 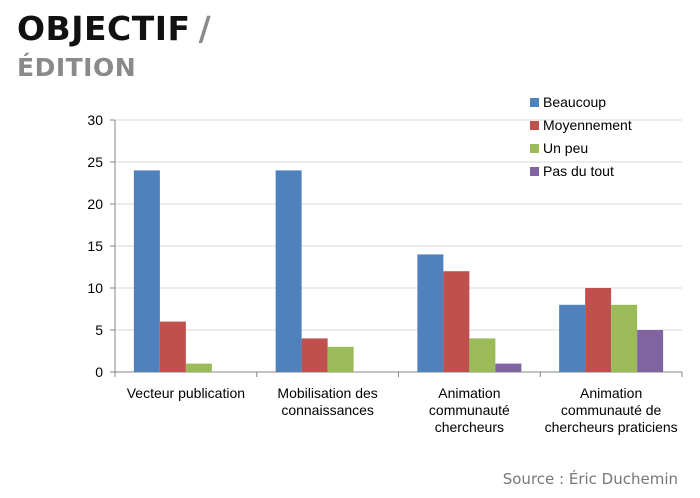 What do you see at coordinates (574, 102) in the screenshot?
I see `legend-label: Beaucoup` at bounding box center [574, 102].